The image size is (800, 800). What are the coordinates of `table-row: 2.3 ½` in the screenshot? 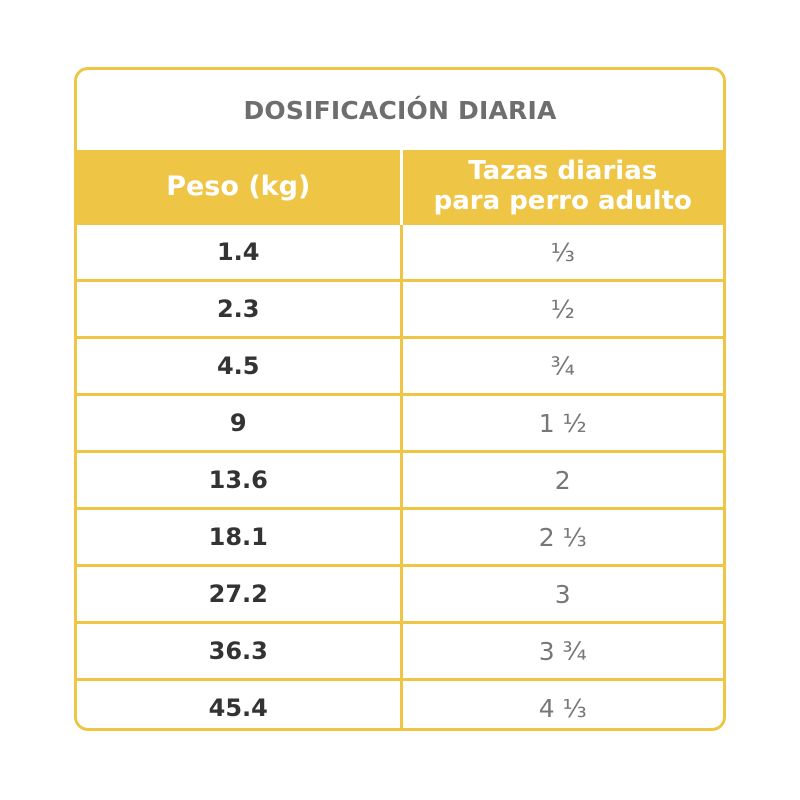 It's located at (400, 308).